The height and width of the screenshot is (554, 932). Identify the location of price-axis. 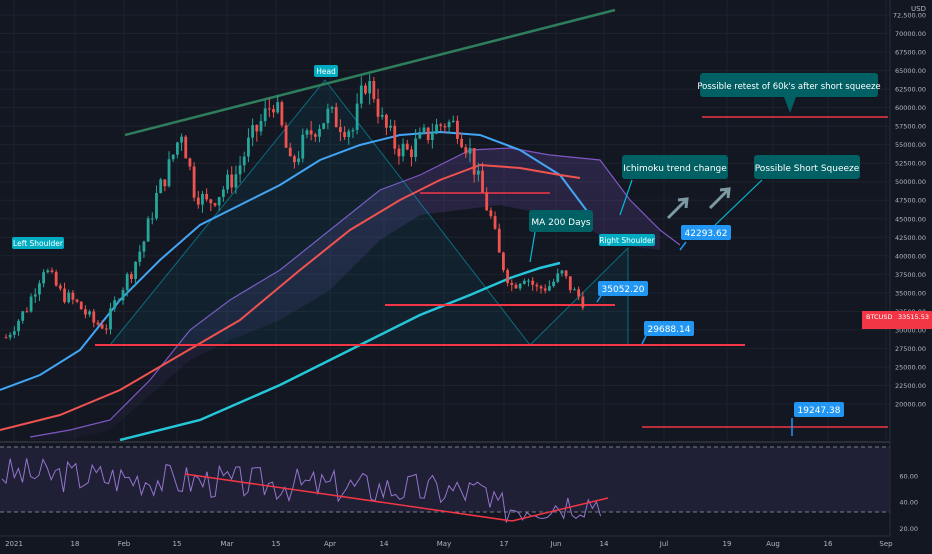
(911, 268).